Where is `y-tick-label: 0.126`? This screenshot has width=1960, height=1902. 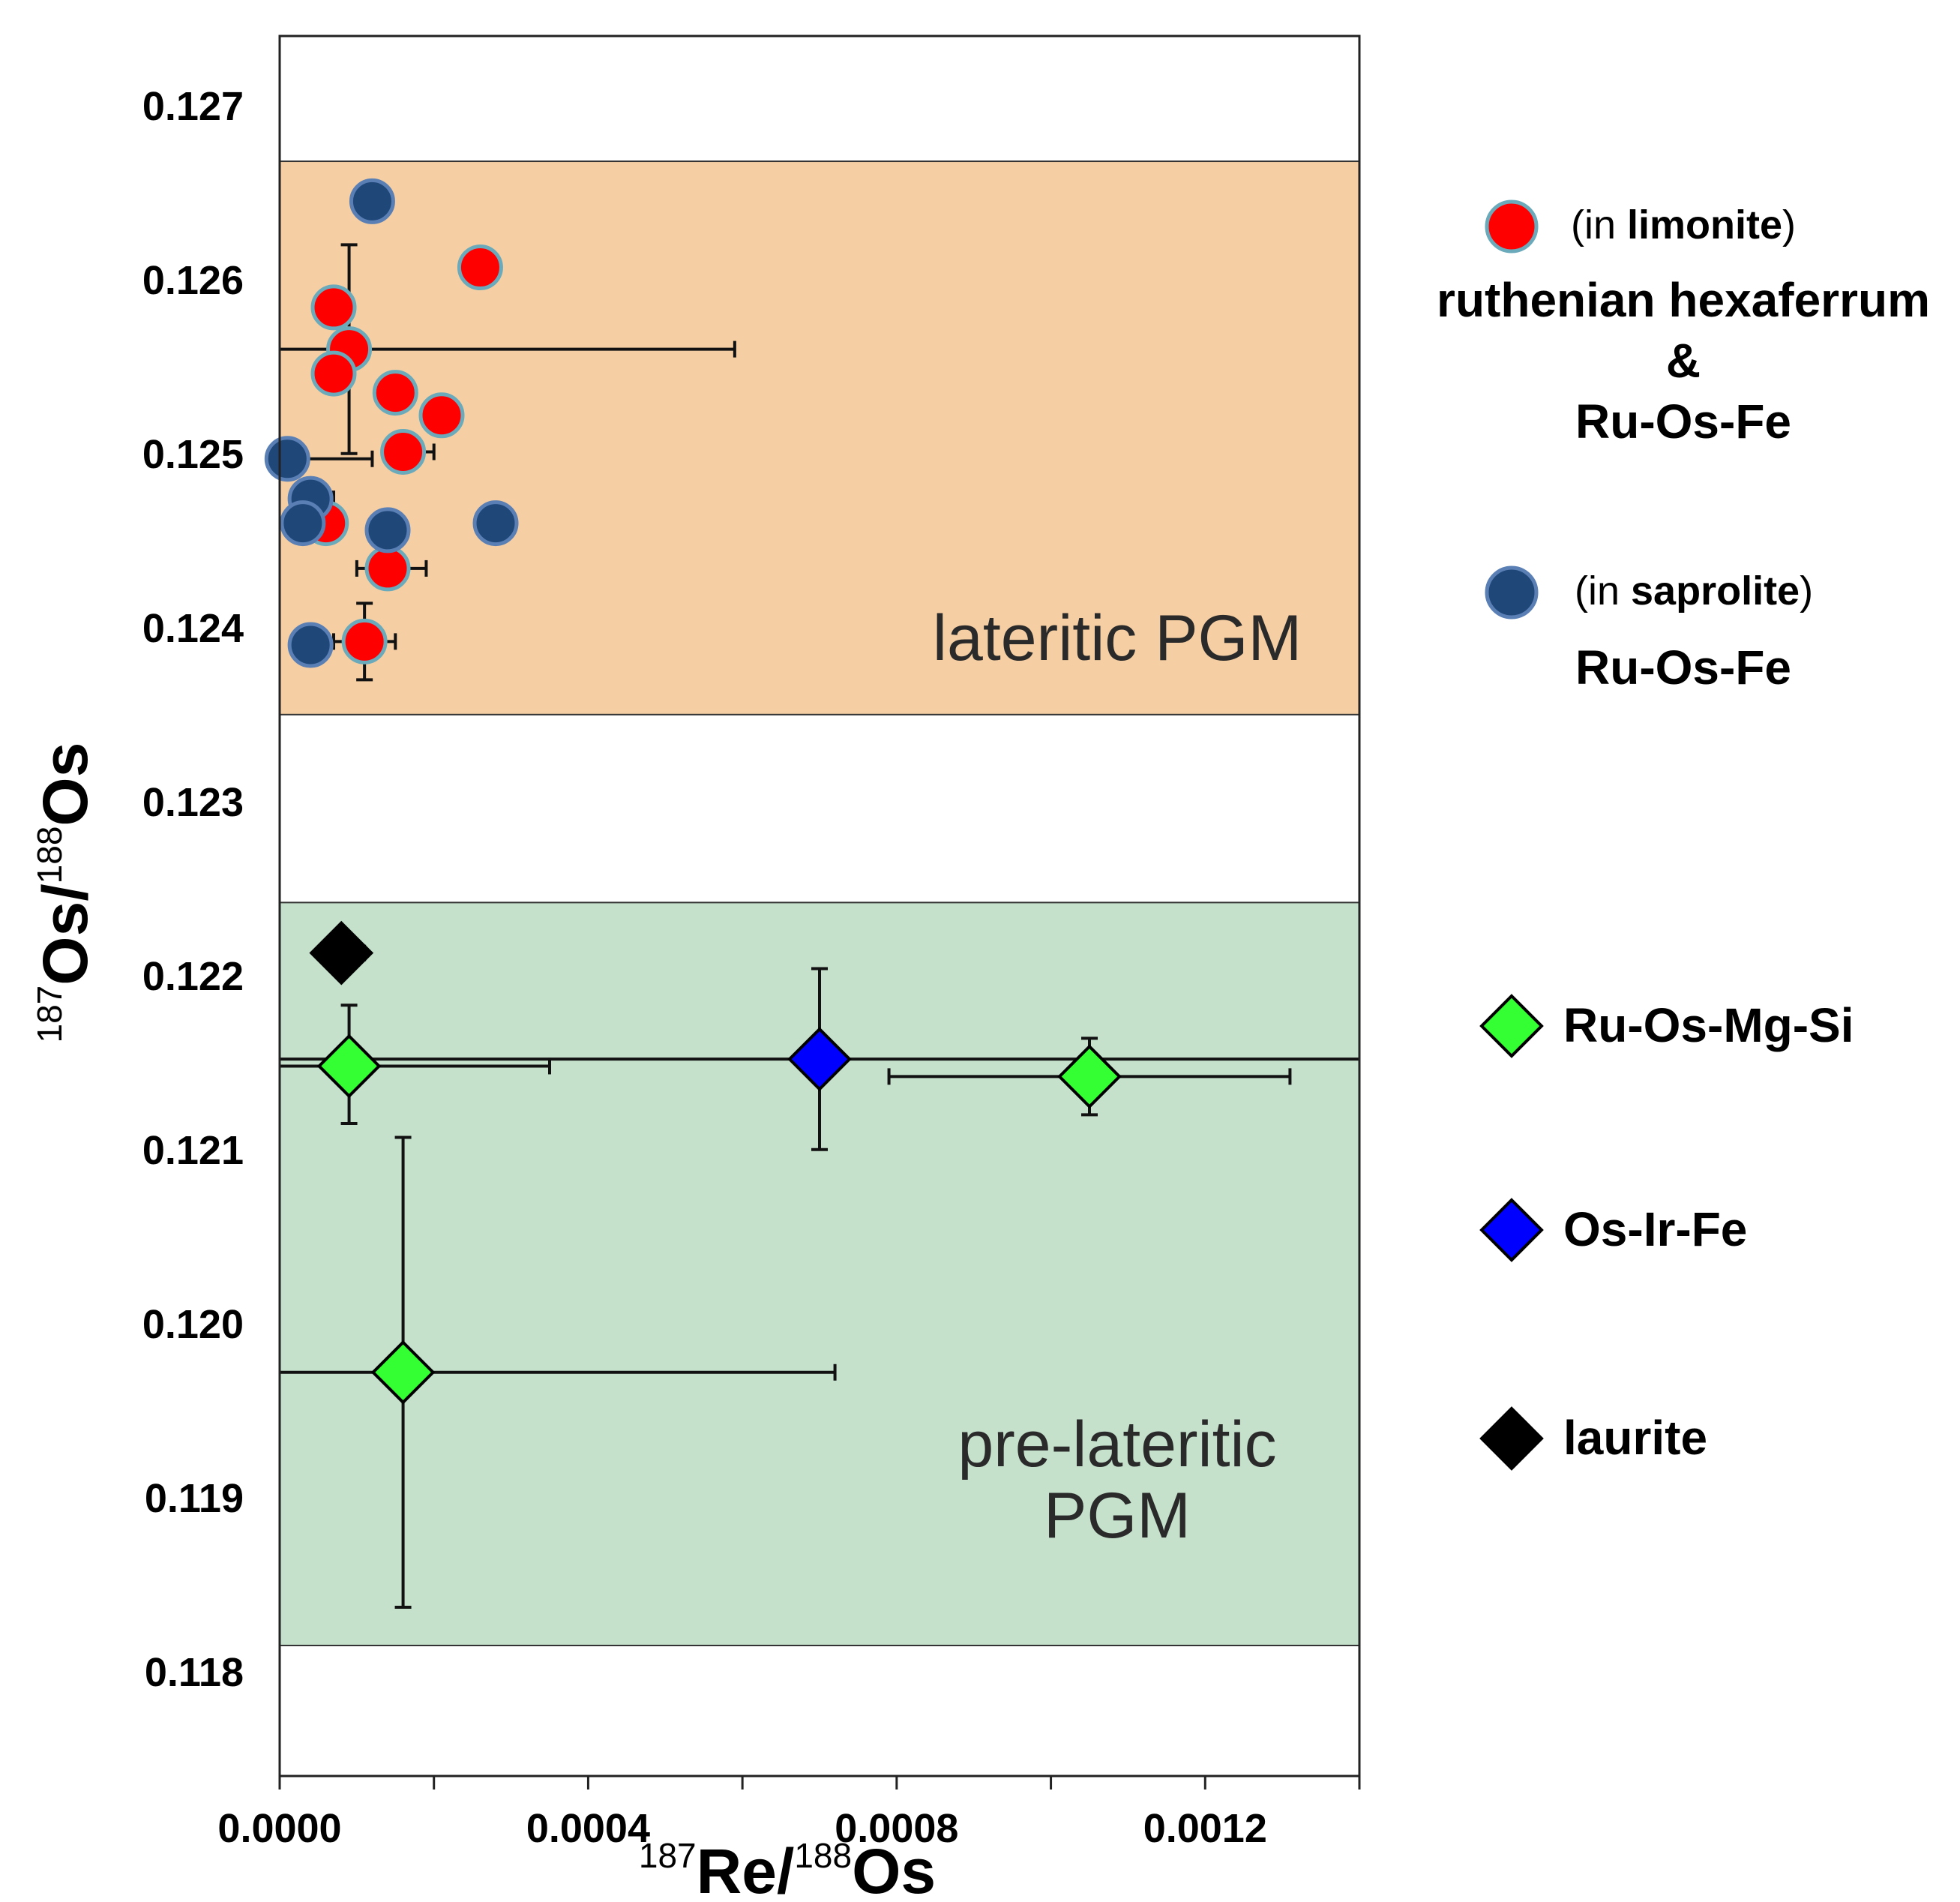 y-tick-label: 0.126 is located at coordinates (193, 280).